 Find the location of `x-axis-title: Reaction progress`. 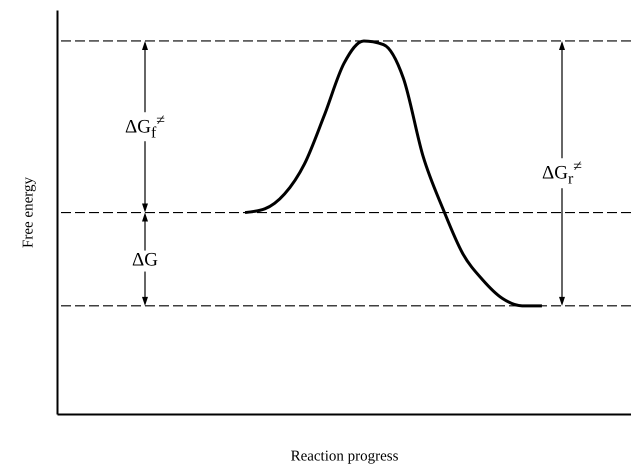

x-axis-title: Reaction progress is located at coordinates (344, 456).